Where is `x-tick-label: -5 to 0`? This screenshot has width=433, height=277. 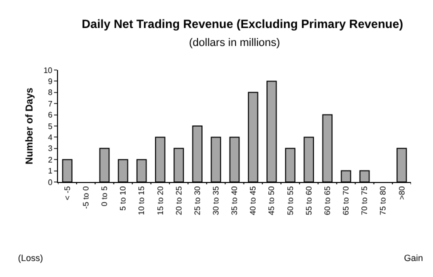 x-tick-label: -5 to 0 is located at coordinates (85, 197).